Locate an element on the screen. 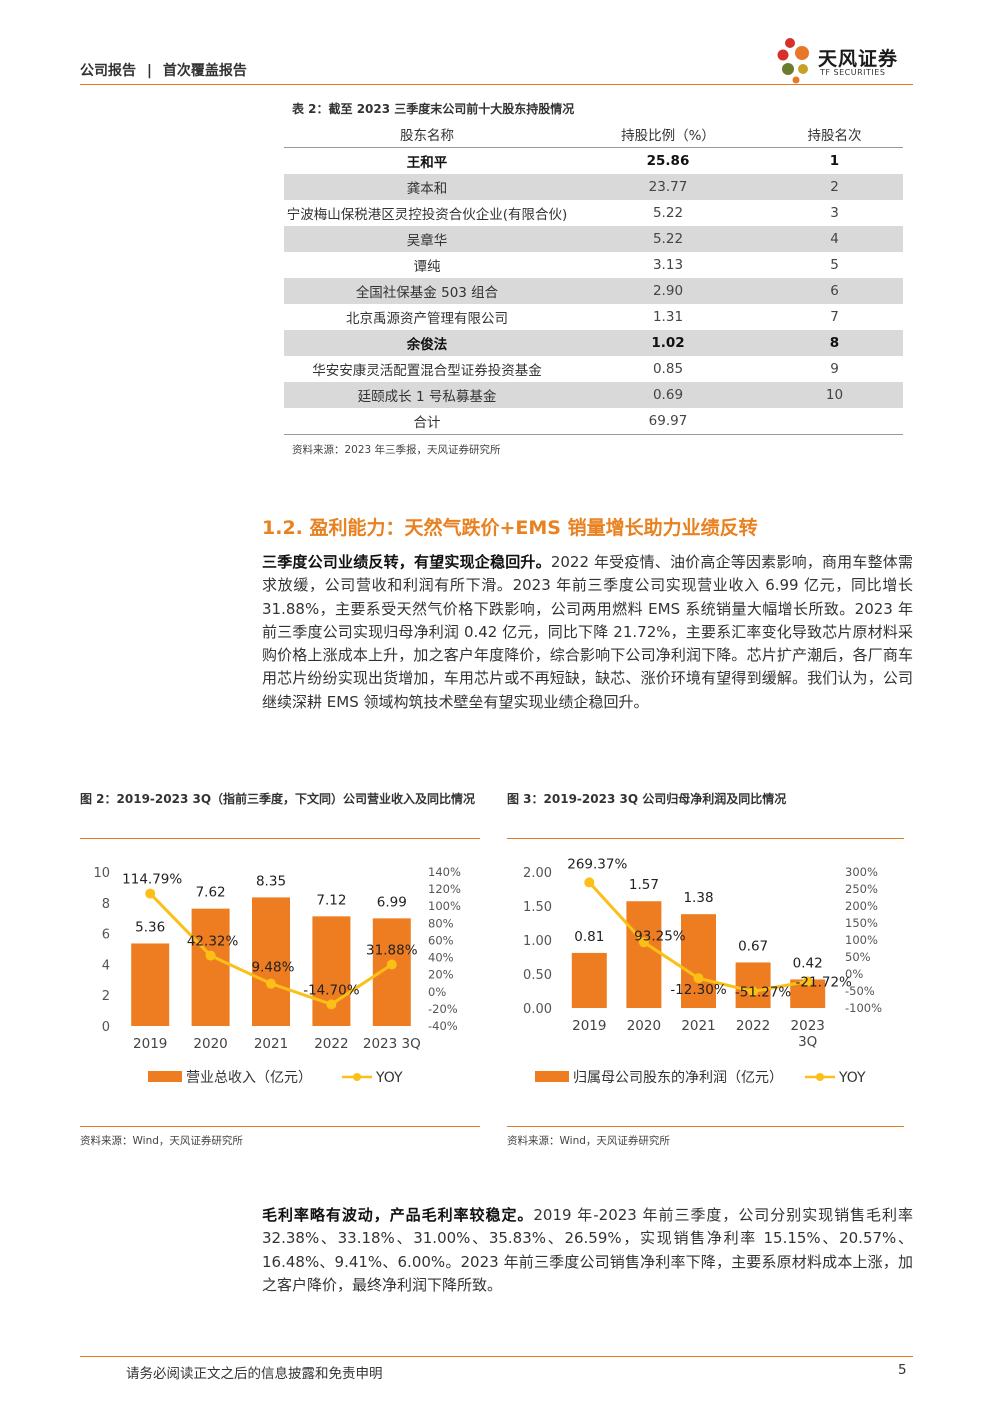 The height and width of the screenshot is (1403, 992). holding-ratio: 1.31 is located at coordinates (668, 317).